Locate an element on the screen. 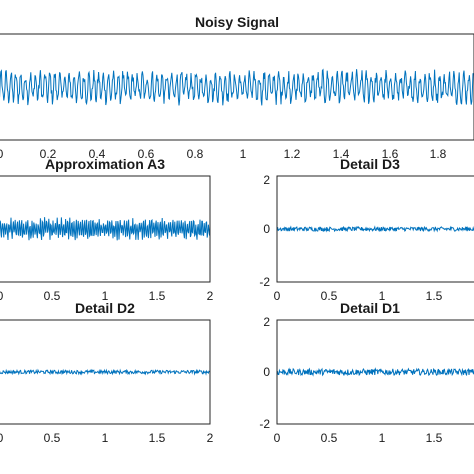 The width and height of the screenshot is (474, 474). x-tick-label: 1.6 is located at coordinates (390, 154).